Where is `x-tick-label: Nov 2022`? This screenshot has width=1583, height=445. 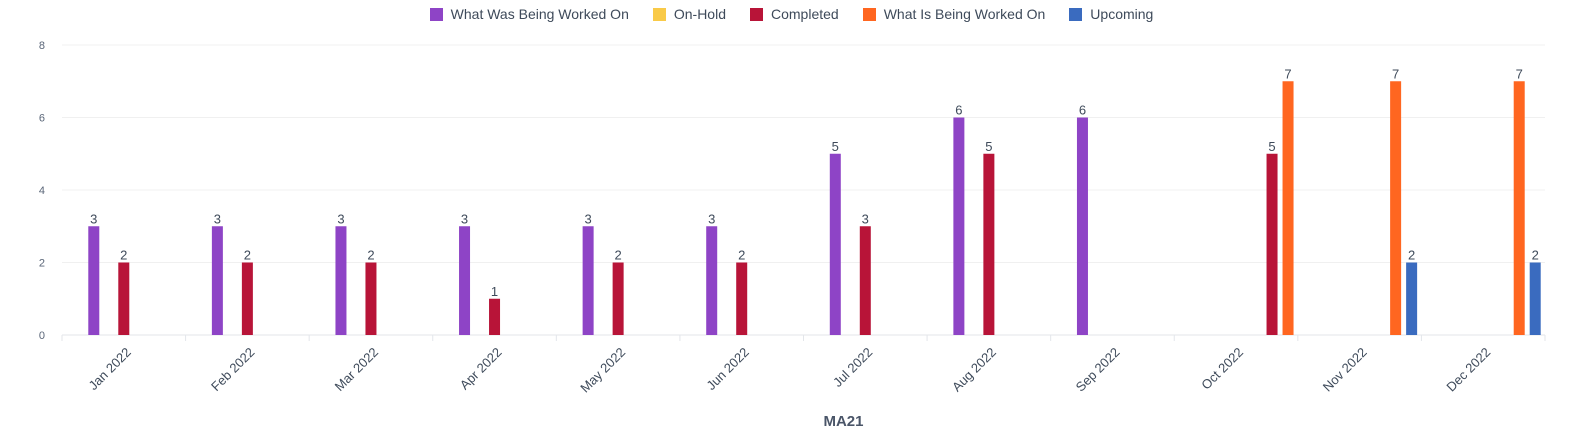 x-tick-label: Nov 2022 is located at coordinates (1345, 370).